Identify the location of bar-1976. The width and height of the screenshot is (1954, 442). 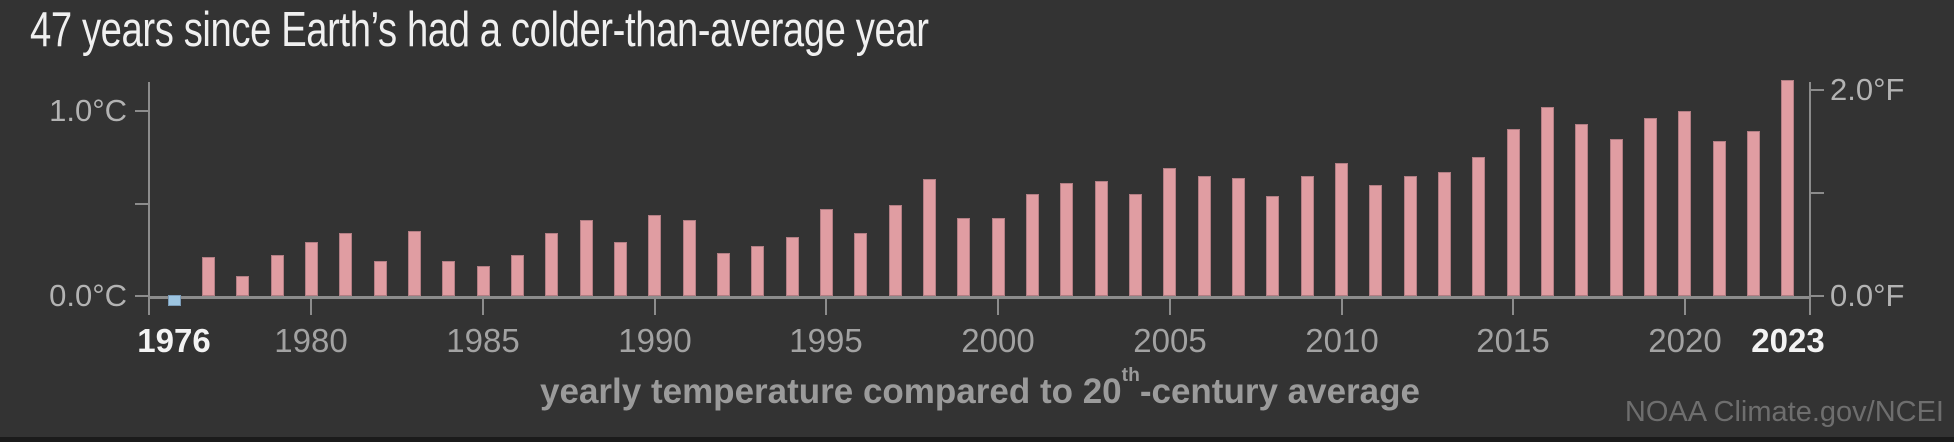
(174, 300).